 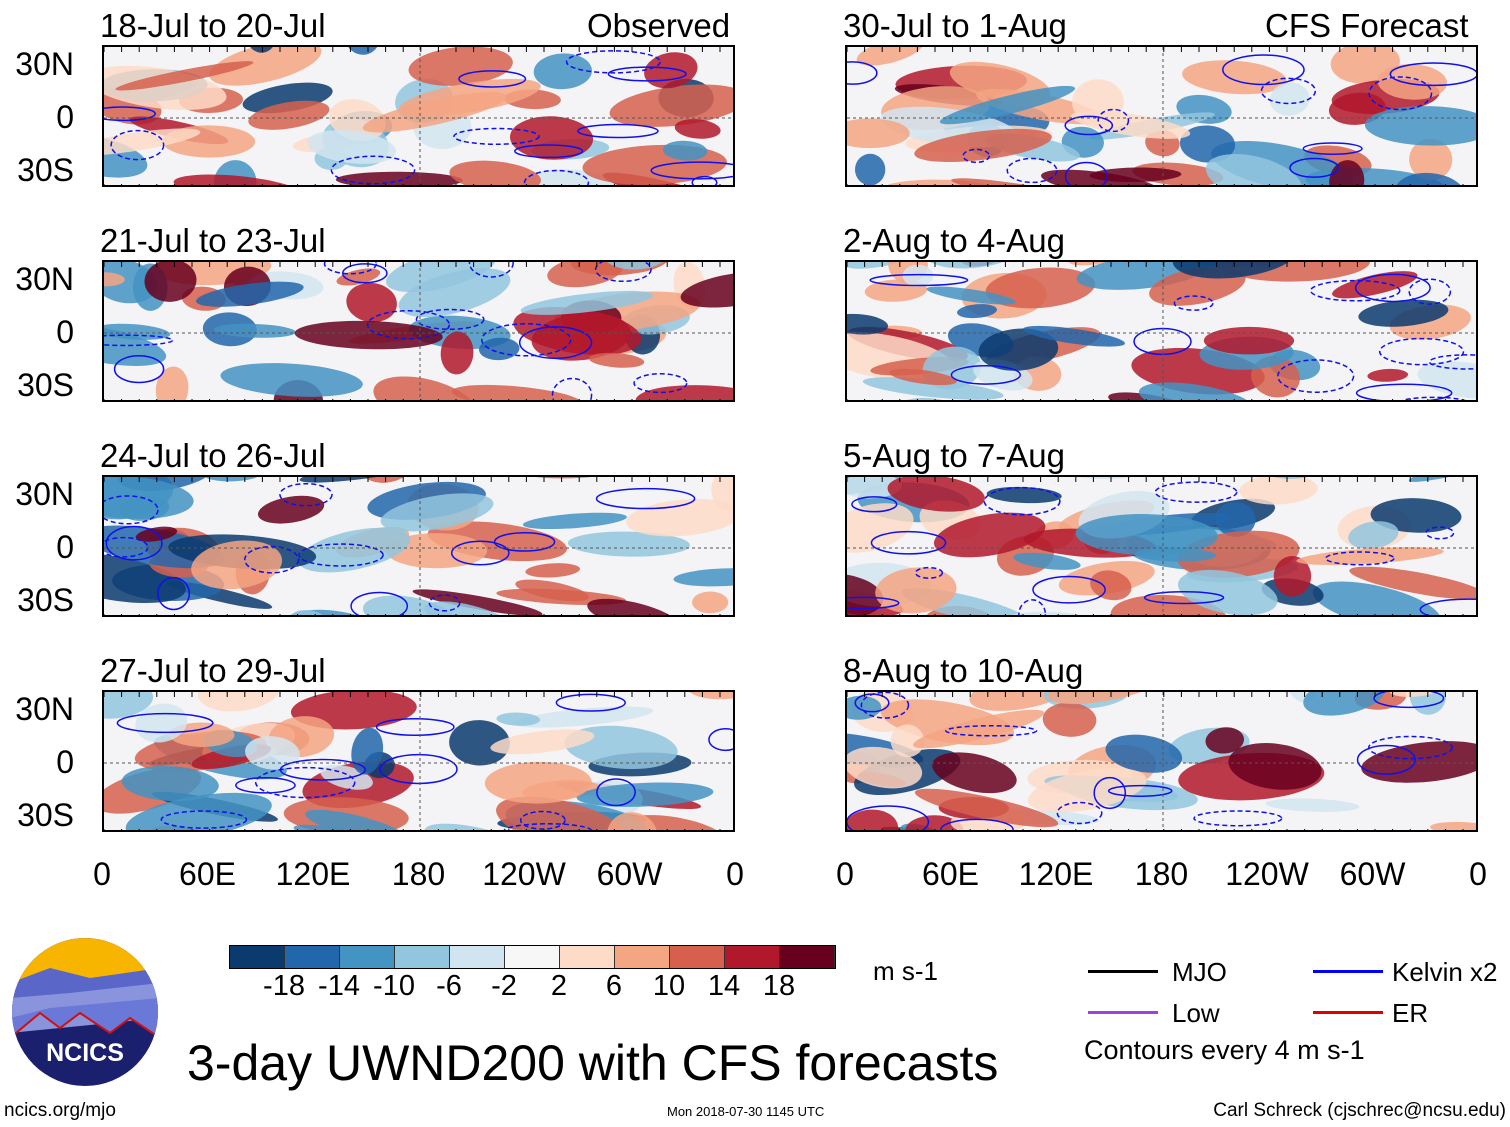 I want to click on colorbar-units: m s-1, so click(x=905, y=971).